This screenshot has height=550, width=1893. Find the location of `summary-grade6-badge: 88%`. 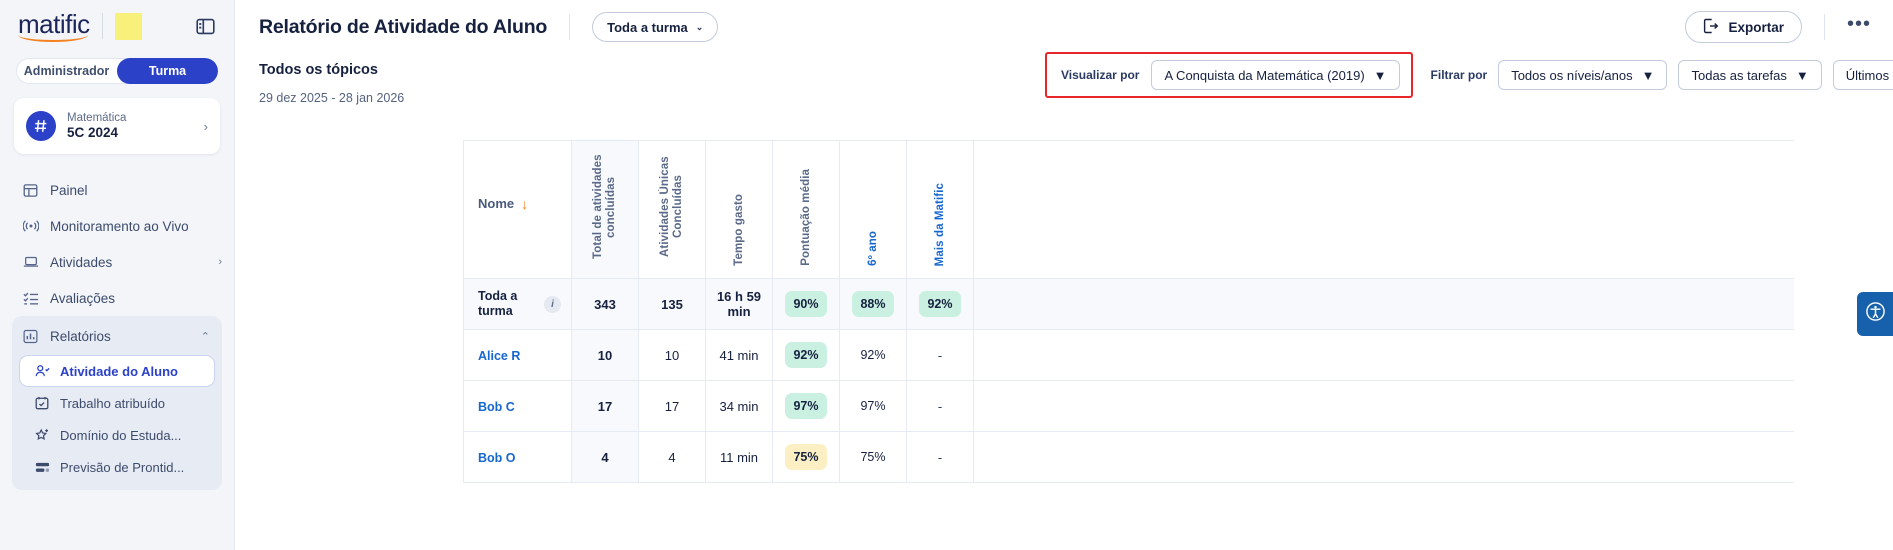

summary-grade6-badge: 88% is located at coordinates (873, 304).